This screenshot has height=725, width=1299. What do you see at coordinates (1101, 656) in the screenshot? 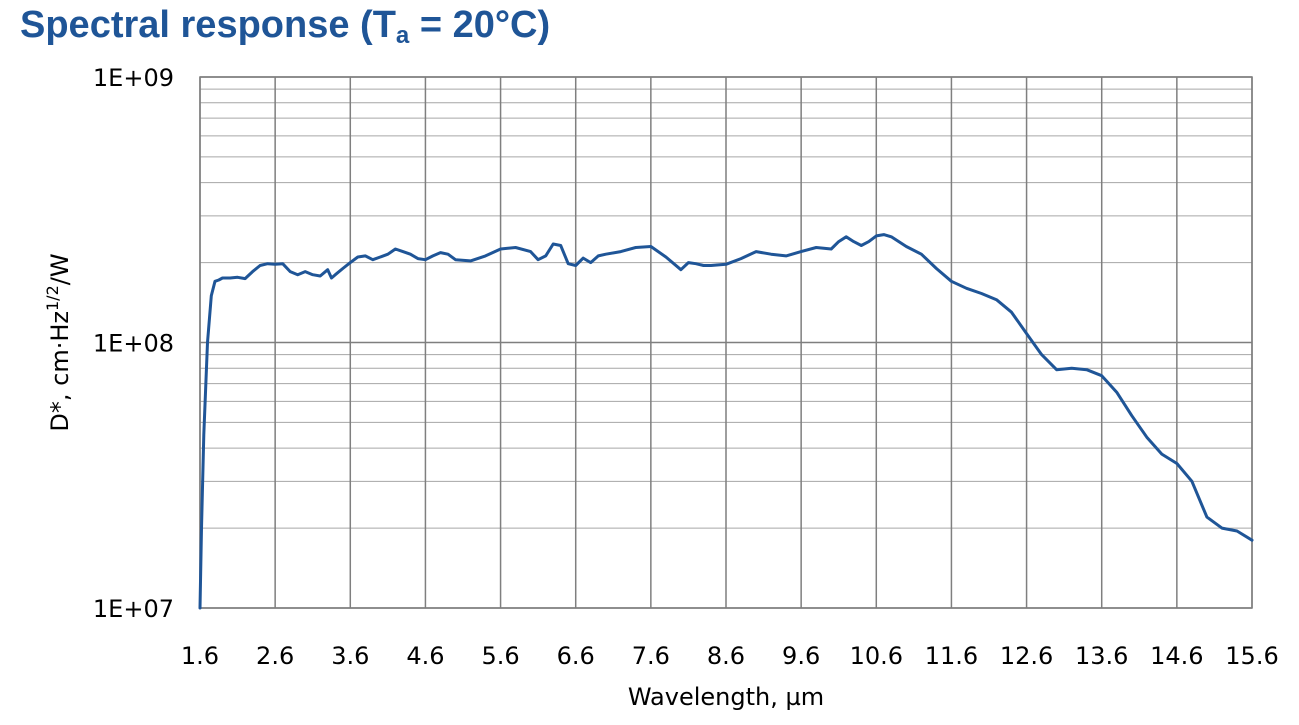
I see `x-tick-label: 13.6` at bounding box center [1101, 656].